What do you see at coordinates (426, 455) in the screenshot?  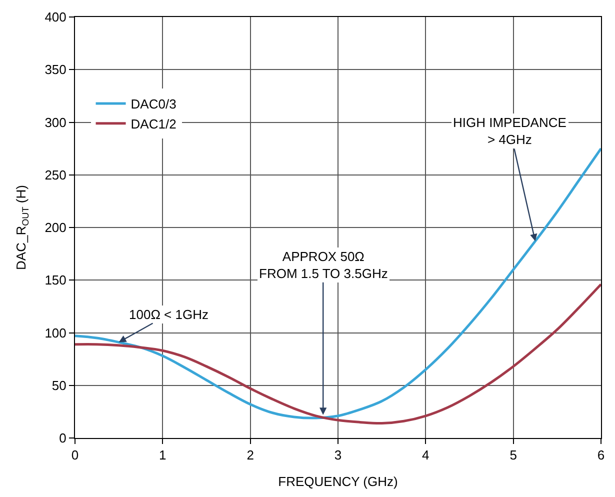 I see `x-tick-label: 4` at bounding box center [426, 455].